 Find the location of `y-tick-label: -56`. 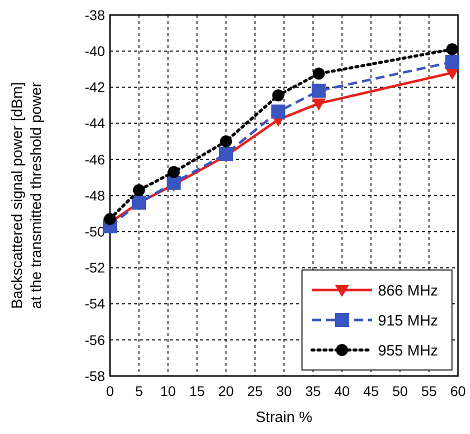

y-tick-label: -56 is located at coordinates (95, 340).